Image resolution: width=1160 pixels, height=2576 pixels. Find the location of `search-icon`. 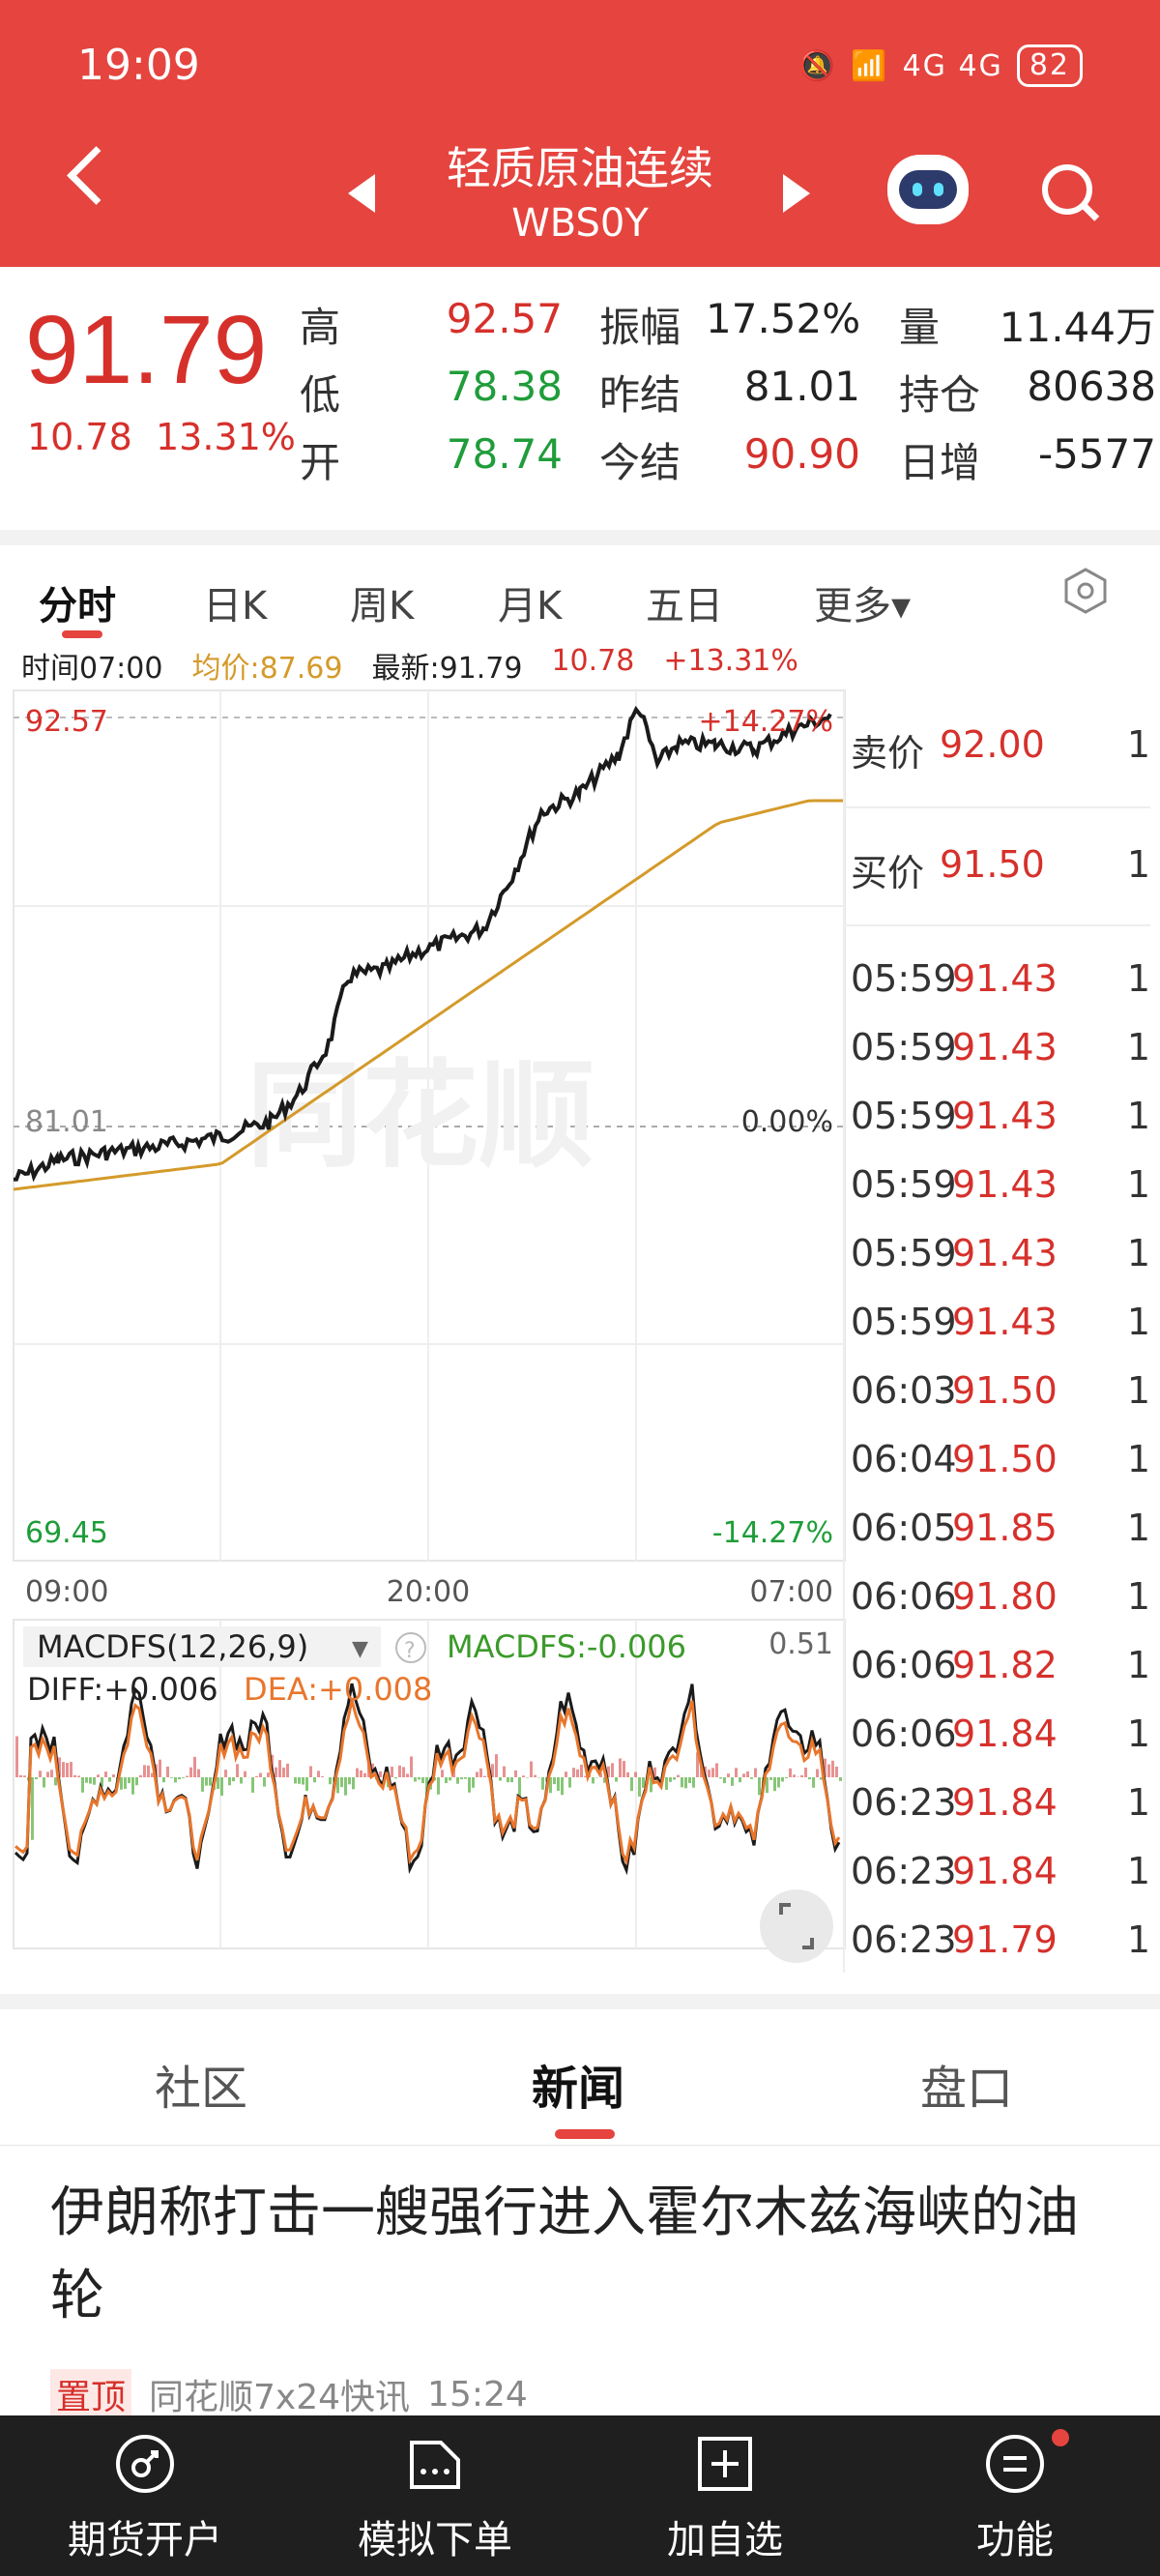

search-icon is located at coordinates (1067, 189).